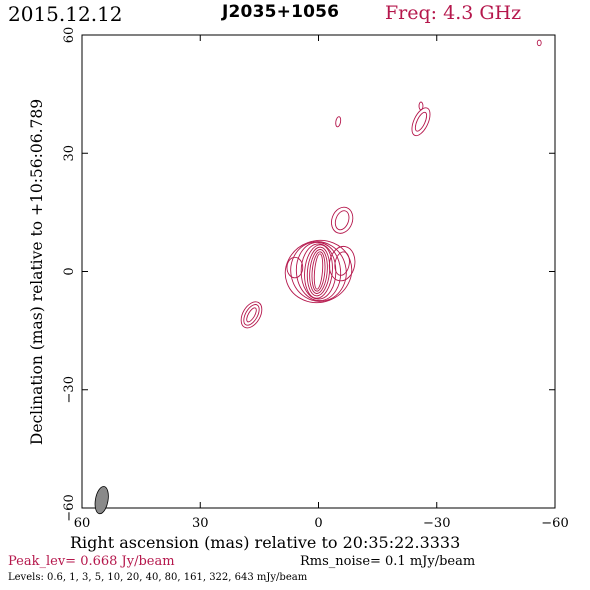 This screenshot has height=590, width=590. Describe the element at coordinates (69, 153) in the screenshot. I see `y-tick-label: 30` at that location.